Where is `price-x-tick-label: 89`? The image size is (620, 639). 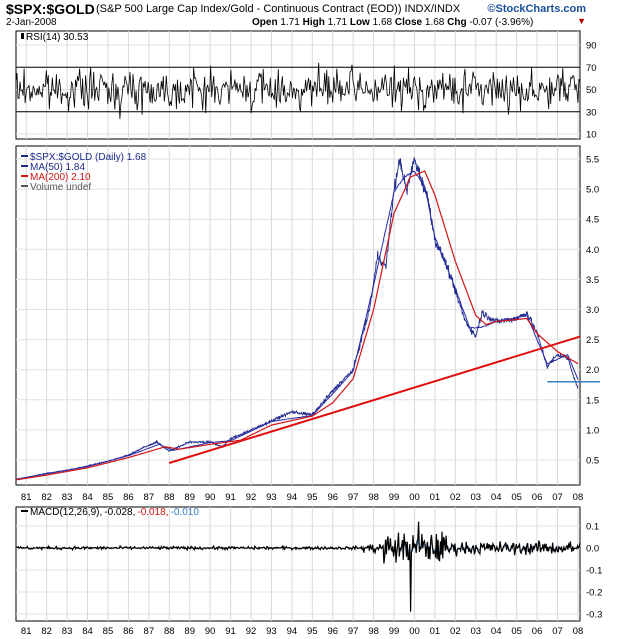
price-x-tick-label: 89 is located at coordinates (189, 497).